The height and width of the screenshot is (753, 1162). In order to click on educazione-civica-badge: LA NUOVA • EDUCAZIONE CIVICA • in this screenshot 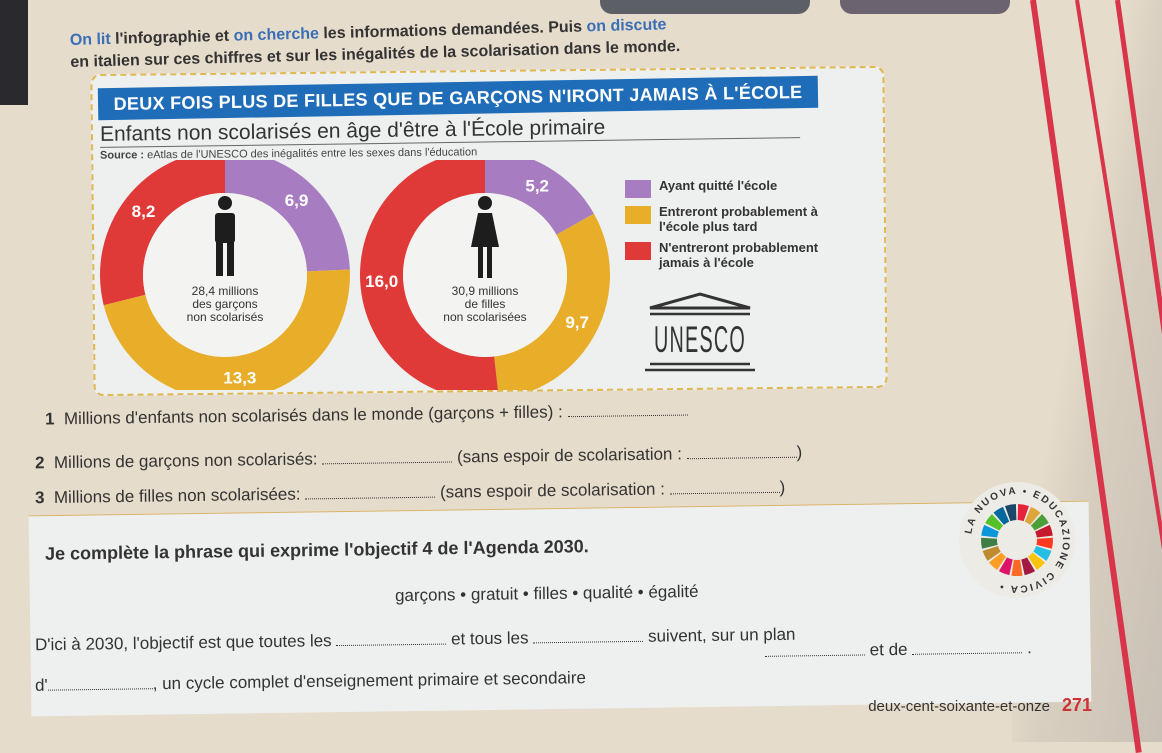, I will do `click(1017, 540)`.